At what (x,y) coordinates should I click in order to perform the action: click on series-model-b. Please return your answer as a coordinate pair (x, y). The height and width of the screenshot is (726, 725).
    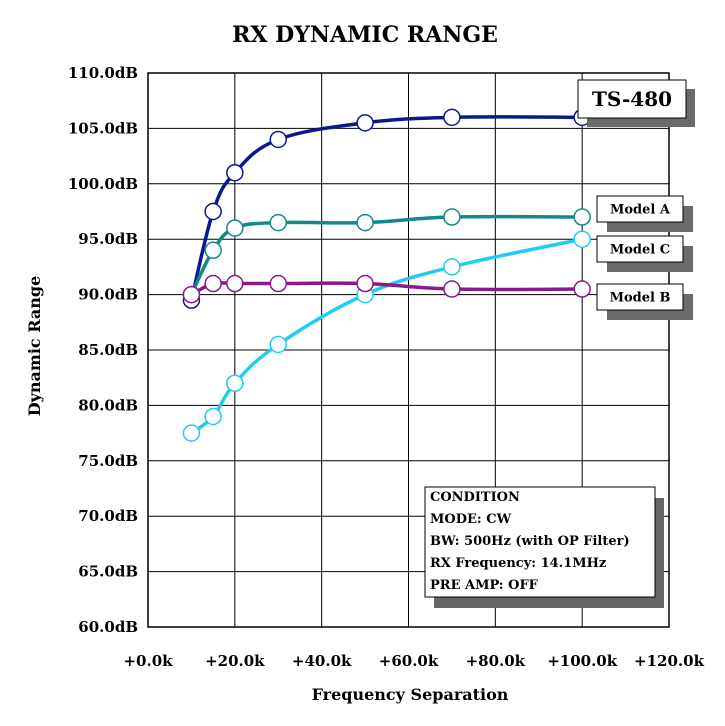
    Looking at the image, I should click on (386, 289).